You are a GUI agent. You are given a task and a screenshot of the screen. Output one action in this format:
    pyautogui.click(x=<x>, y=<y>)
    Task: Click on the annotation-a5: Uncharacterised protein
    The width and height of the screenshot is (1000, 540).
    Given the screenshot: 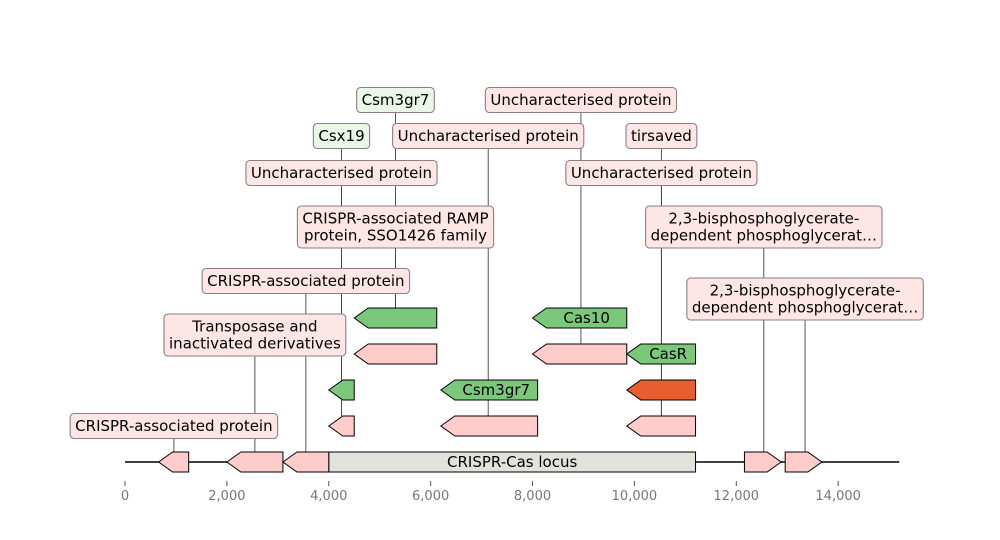 What is the action you would take?
    pyautogui.click(x=341, y=173)
    